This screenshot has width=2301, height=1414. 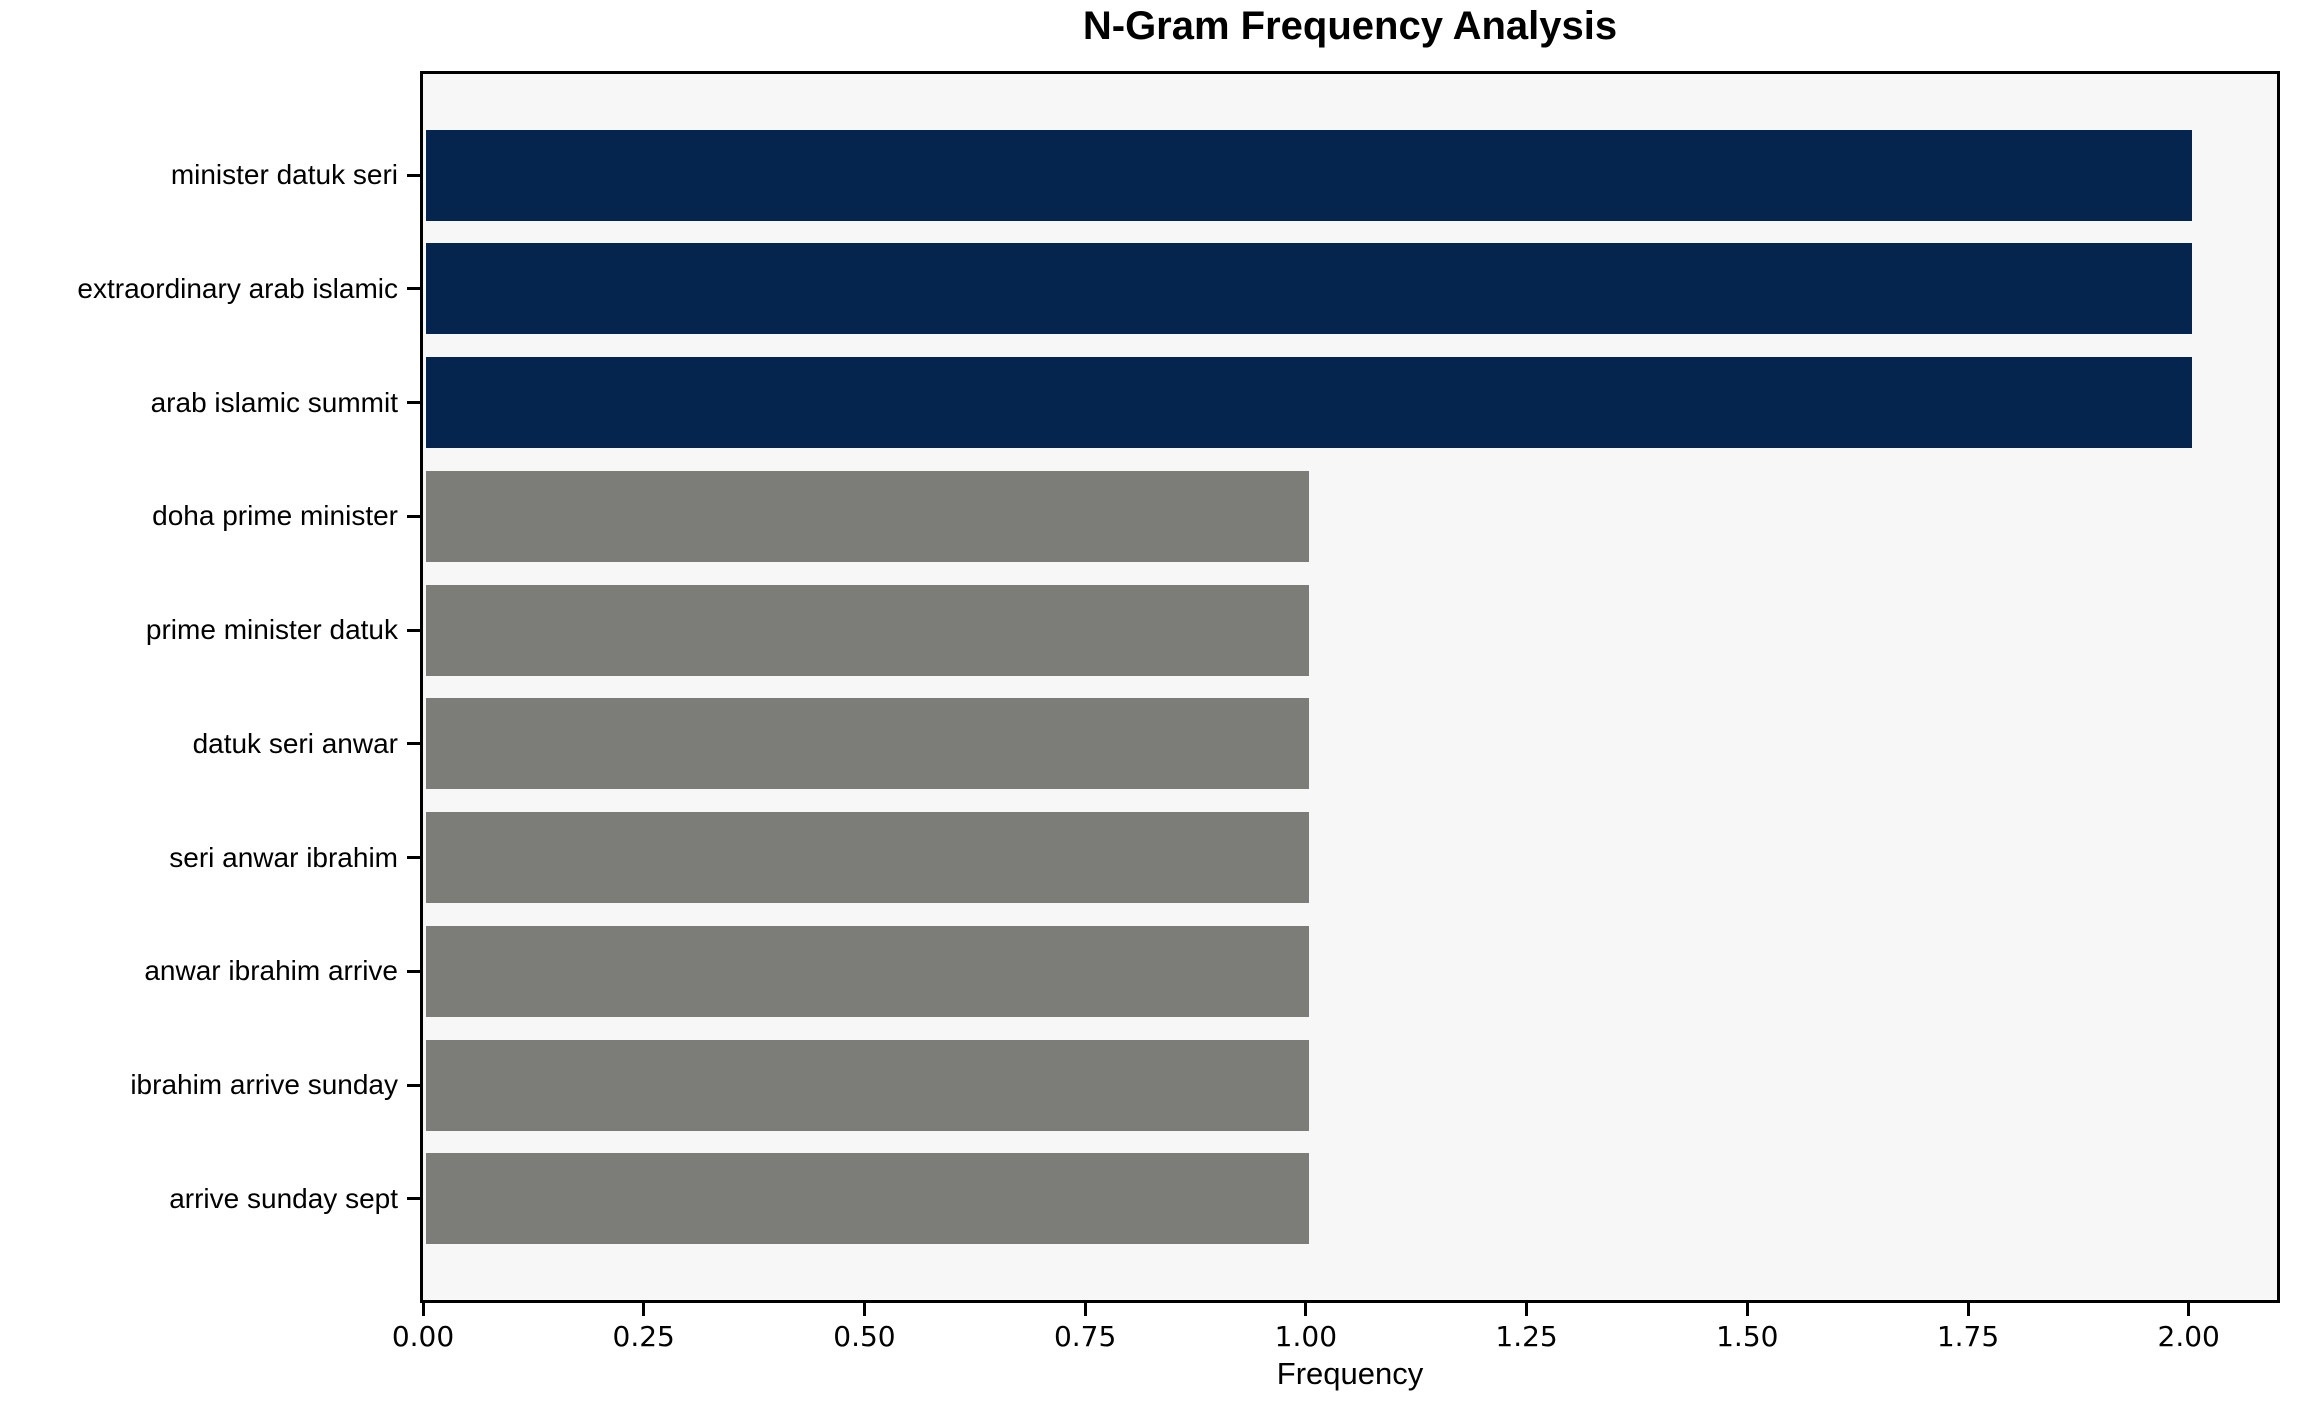 I want to click on chart-title: N-Gram Frequency Analysis, so click(x=1350, y=26).